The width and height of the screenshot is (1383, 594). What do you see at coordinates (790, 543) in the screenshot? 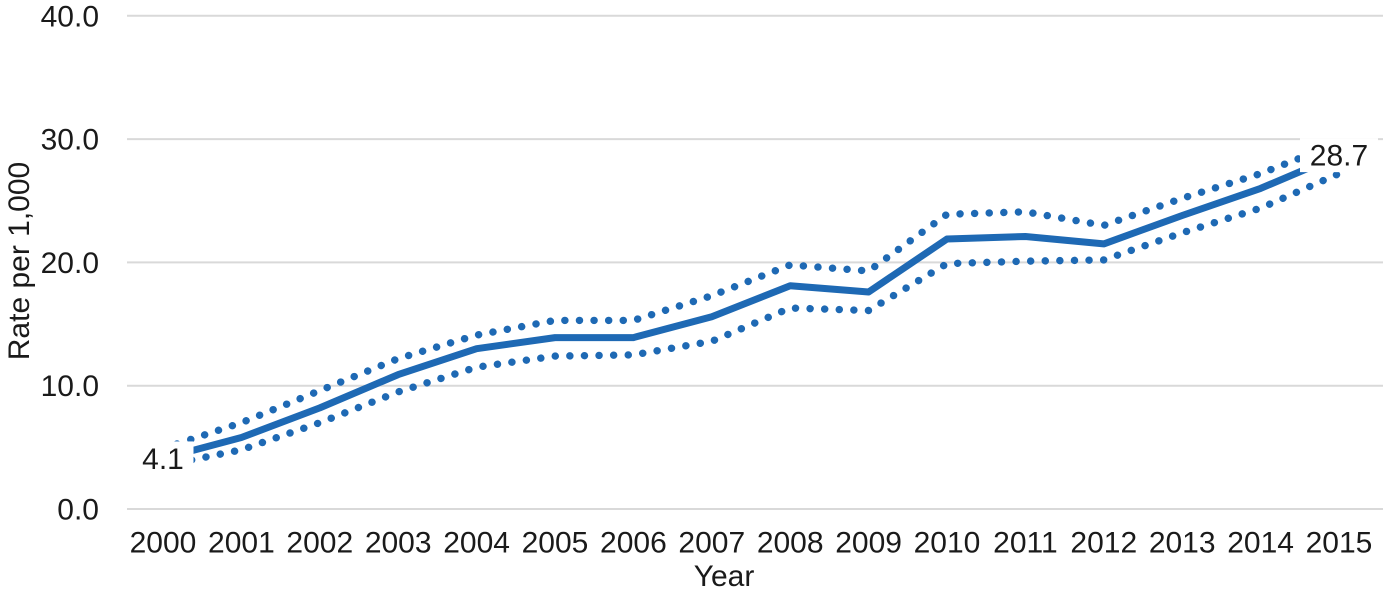
I see `x-tick-label: 2008` at bounding box center [790, 543].